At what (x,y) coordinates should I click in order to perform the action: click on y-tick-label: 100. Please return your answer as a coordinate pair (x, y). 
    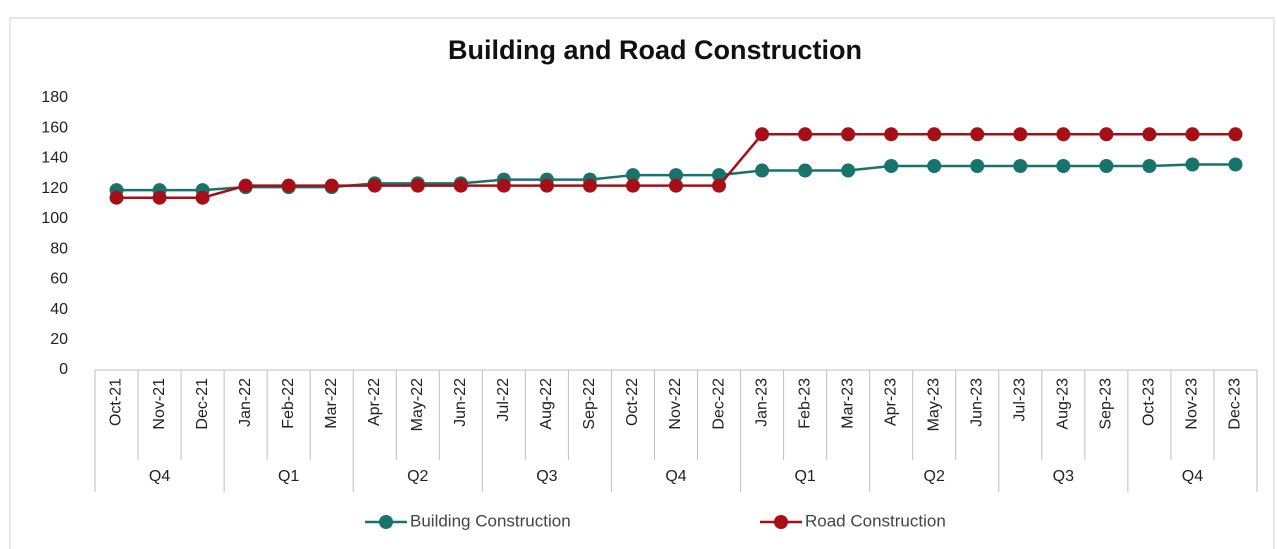
    Looking at the image, I should click on (54, 218).